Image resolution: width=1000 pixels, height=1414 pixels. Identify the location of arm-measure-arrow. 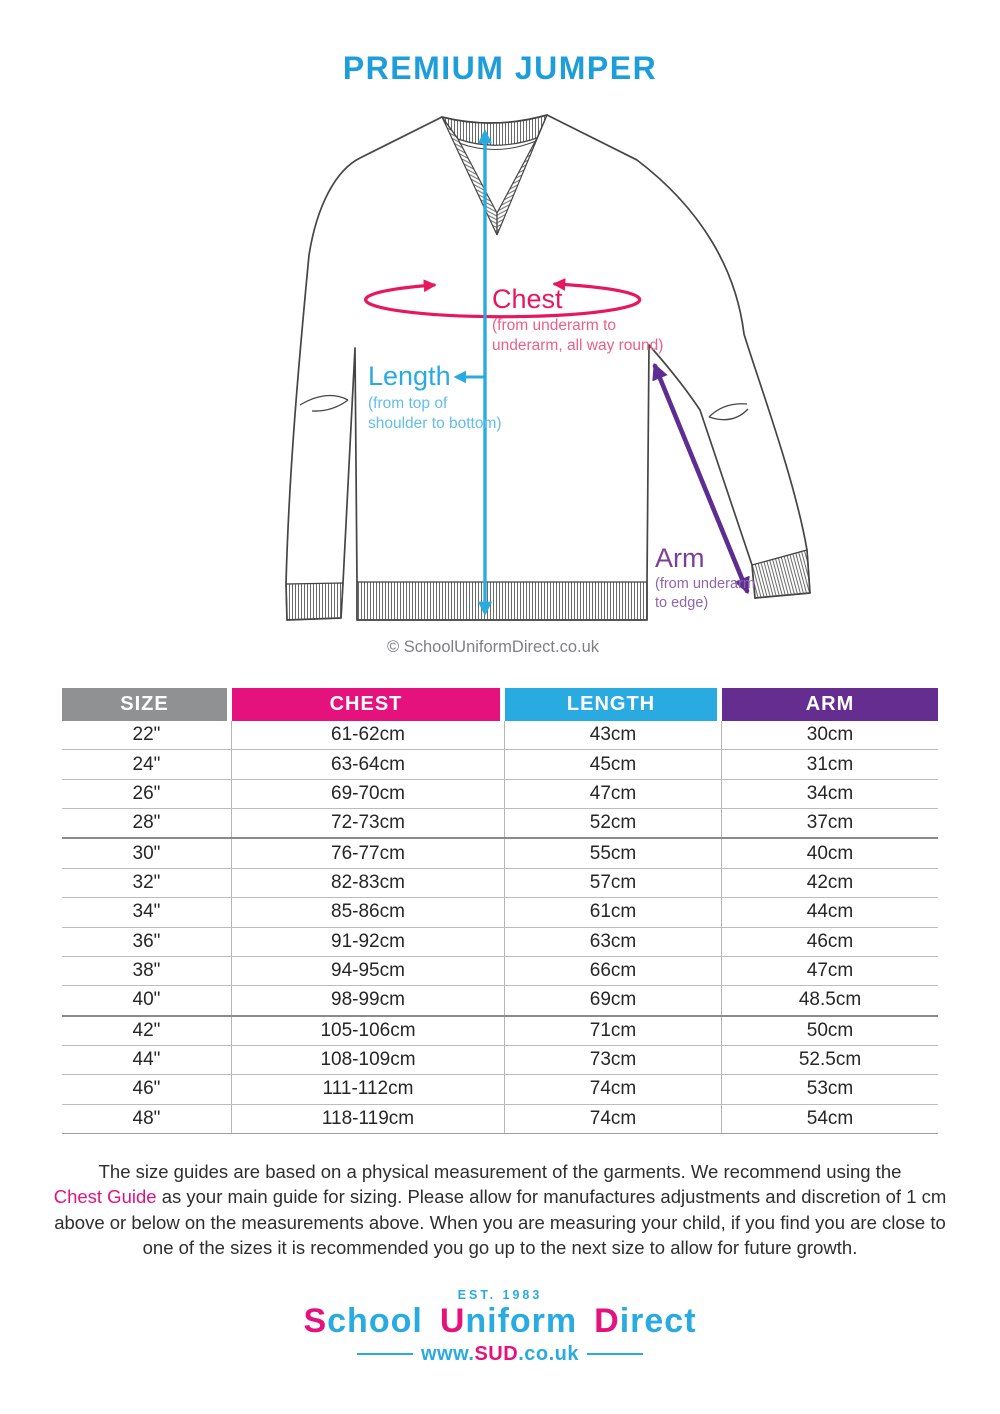
(701, 478).